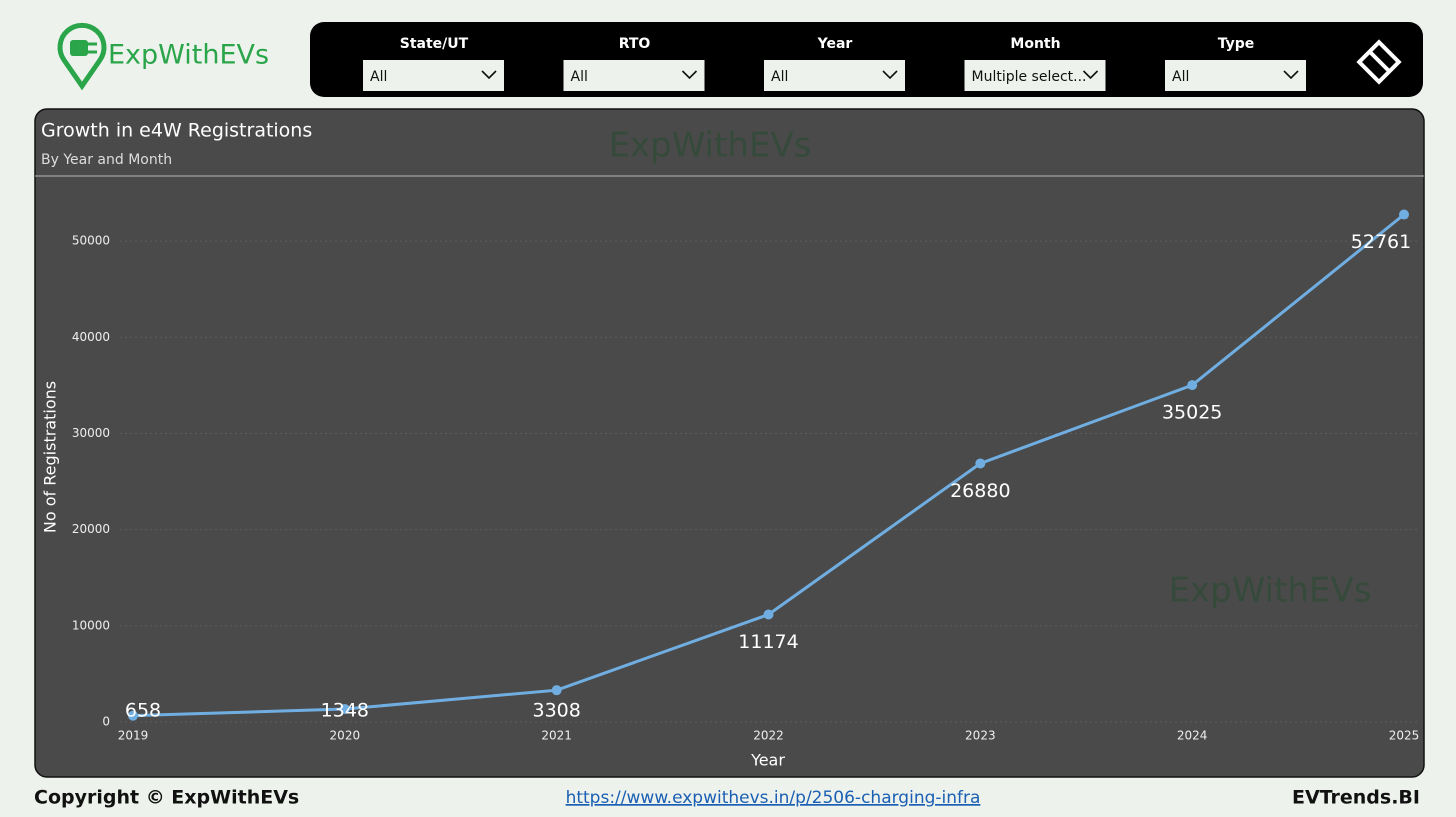 The height and width of the screenshot is (817, 1456). What do you see at coordinates (1192, 736) in the screenshot?
I see `x-tick-label: 2024` at bounding box center [1192, 736].